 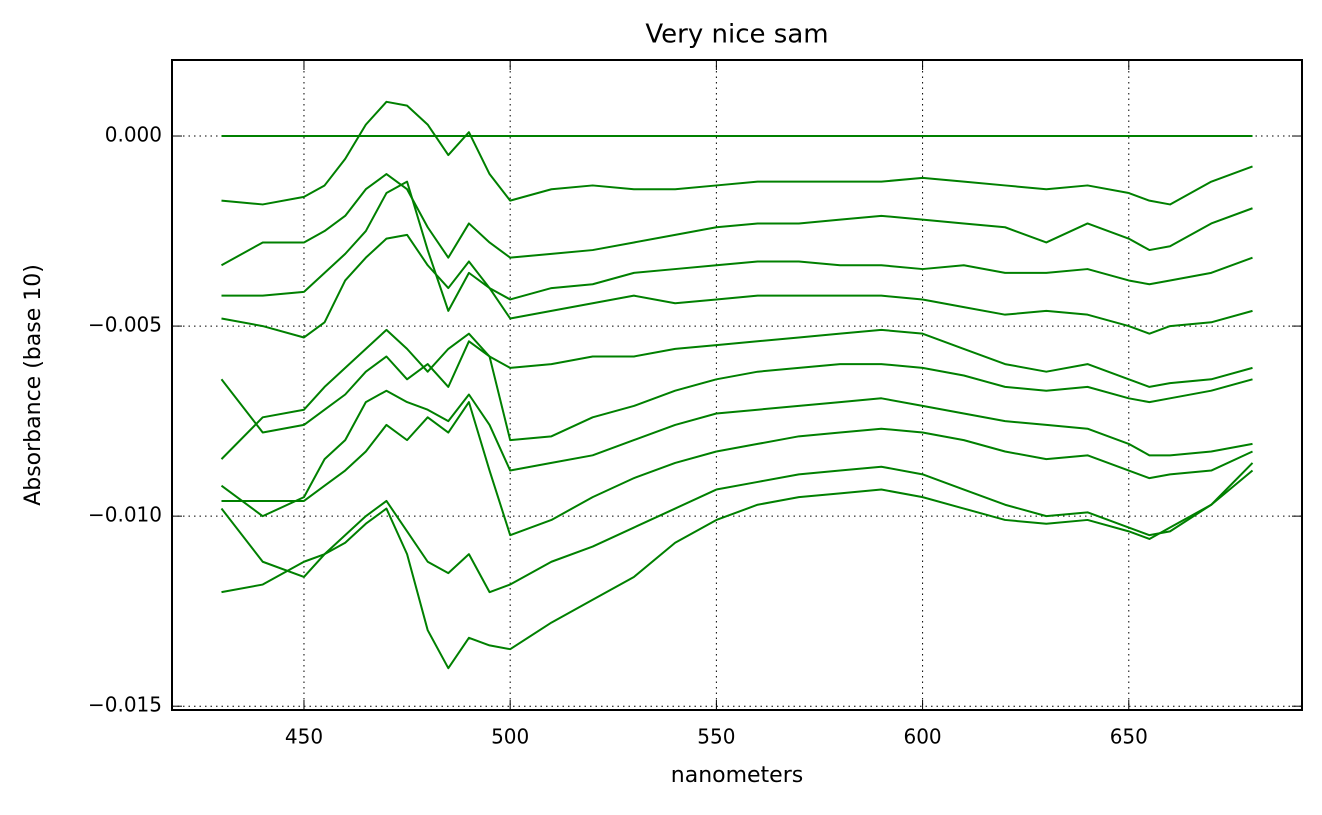 What do you see at coordinates (133, 135) in the screenshot?
I see `y-tick-label: 0.000` at bounding box center [133, 135].